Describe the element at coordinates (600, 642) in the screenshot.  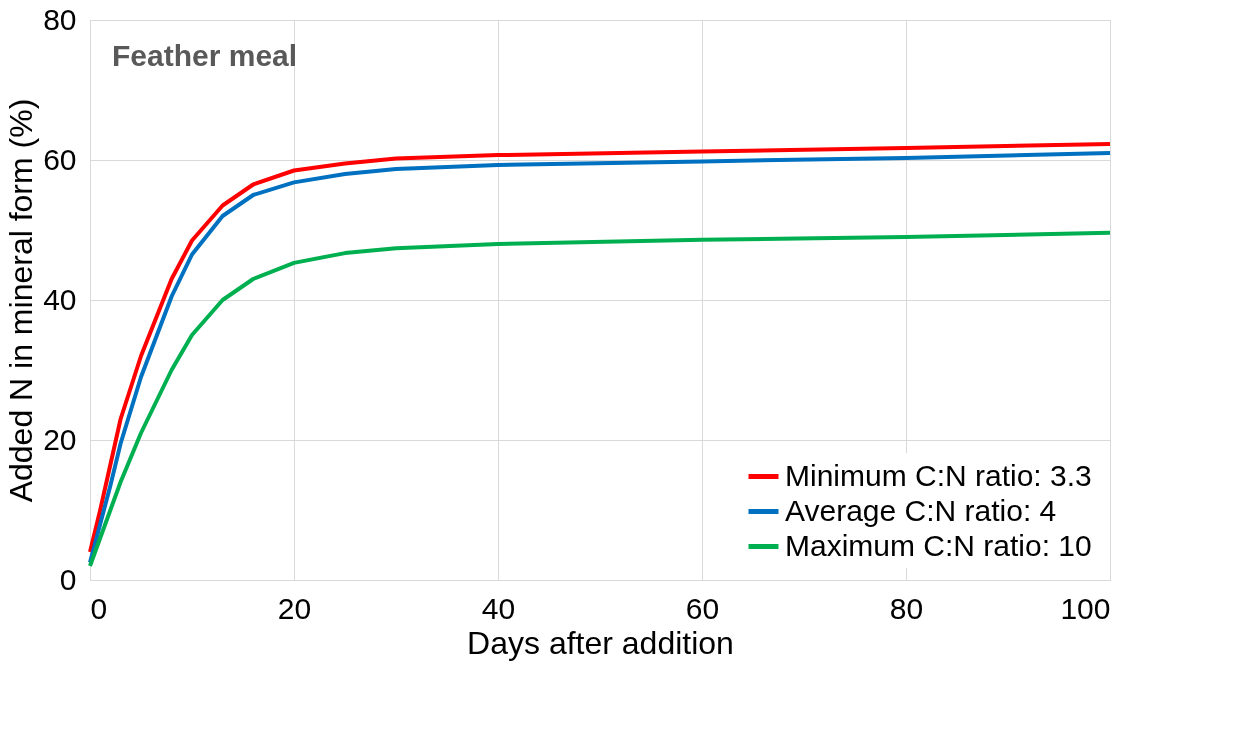
I see `x-axis-title: Days after addition` at that location.